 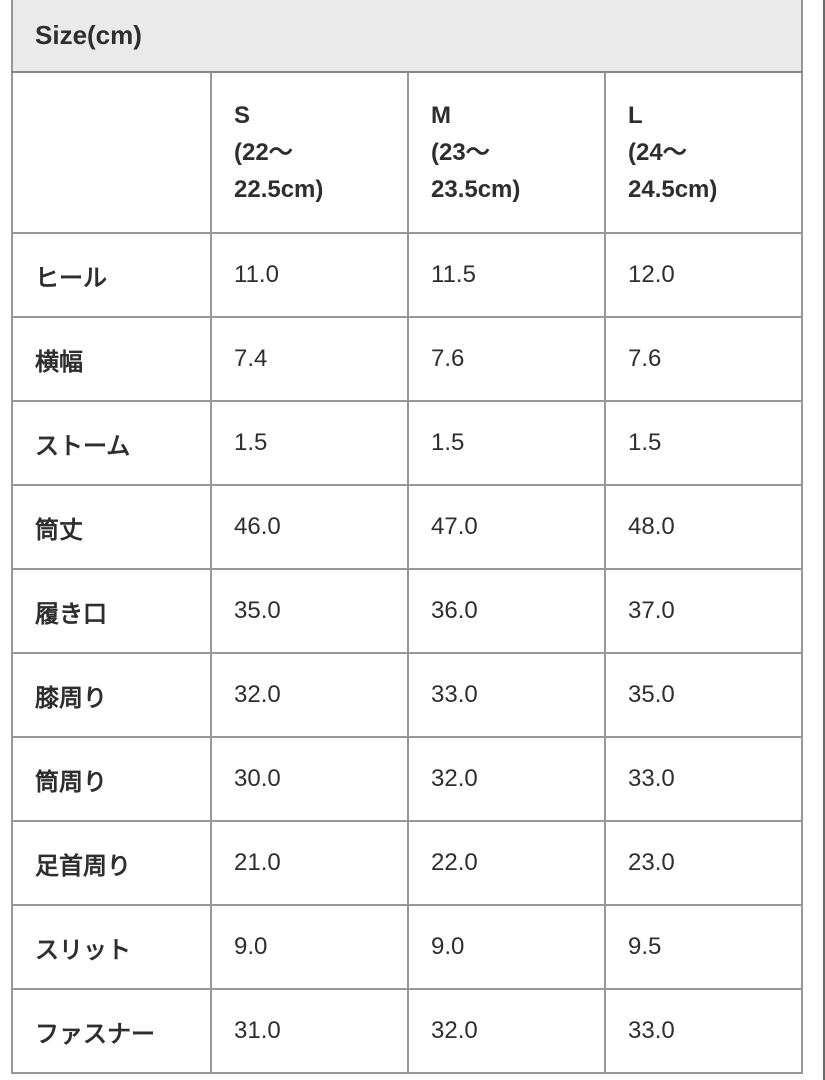 What do you see at coordinates (111, 527) in the screenshot?
I see `row-label: 筒丈` at bounding box center [111, 527].